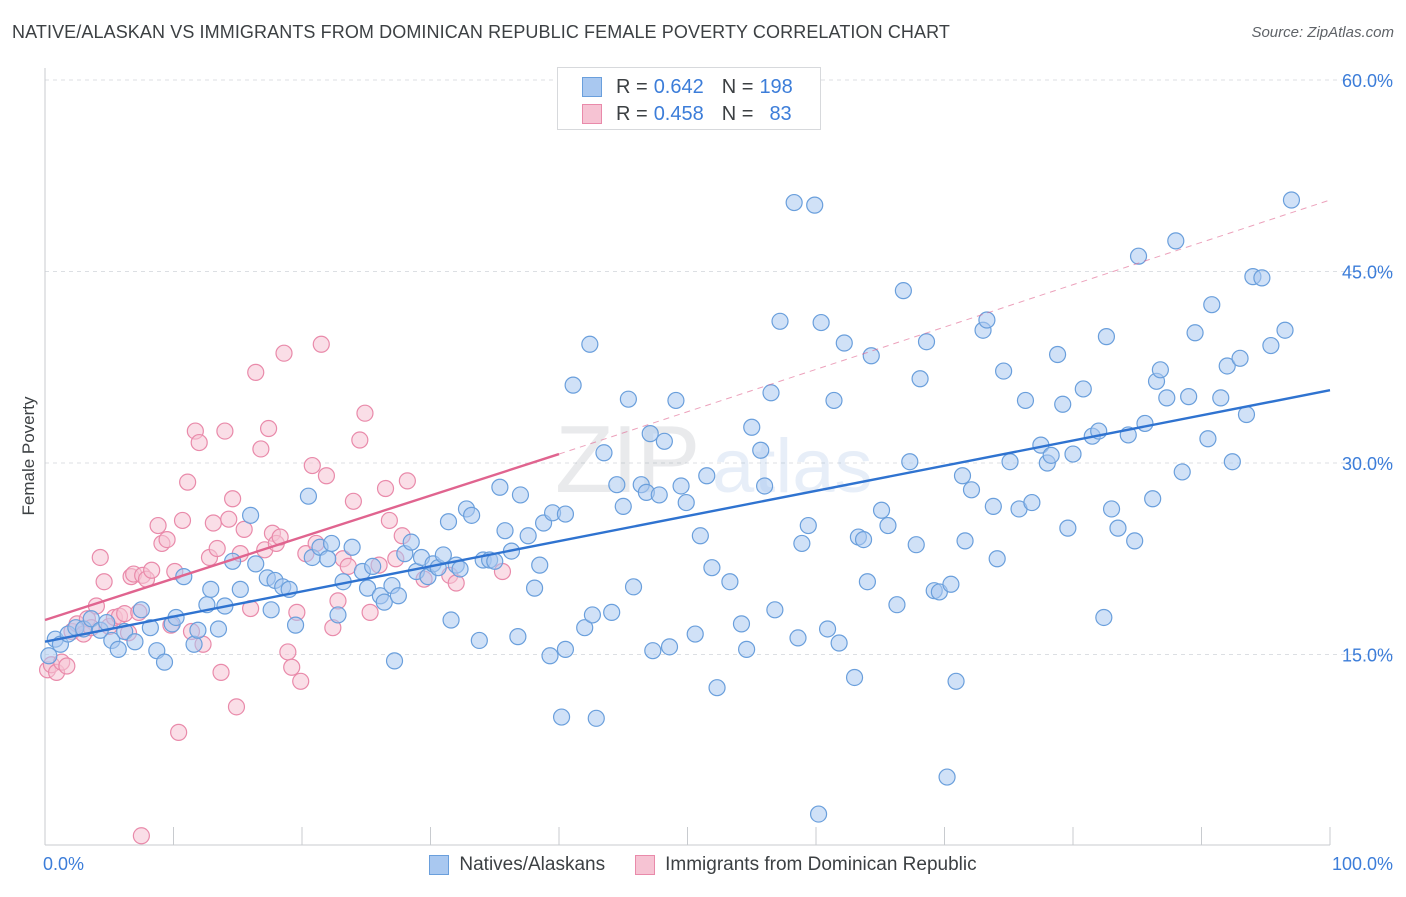 The image size is (1406, 897). Describe the element at coordinates (821, 864) in the screenshot. I see `legend-label-dominican: Immigrants from Dominican Republic` at that location.